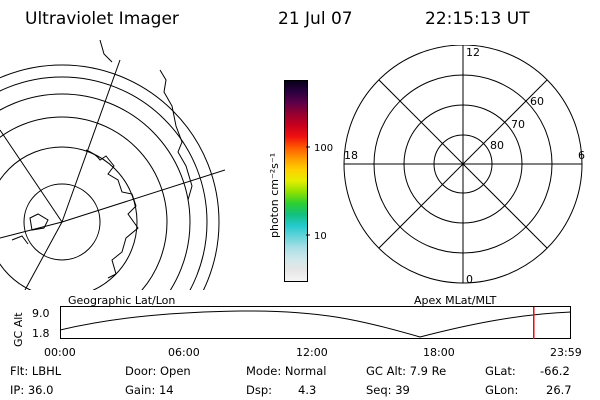 Image resolution: width=600 pixels, height=400 pixels. What do you see at coordinates (497, 145) in the screenshot?
I see `lat-label-80: 80` at bounding box center [497, 145].